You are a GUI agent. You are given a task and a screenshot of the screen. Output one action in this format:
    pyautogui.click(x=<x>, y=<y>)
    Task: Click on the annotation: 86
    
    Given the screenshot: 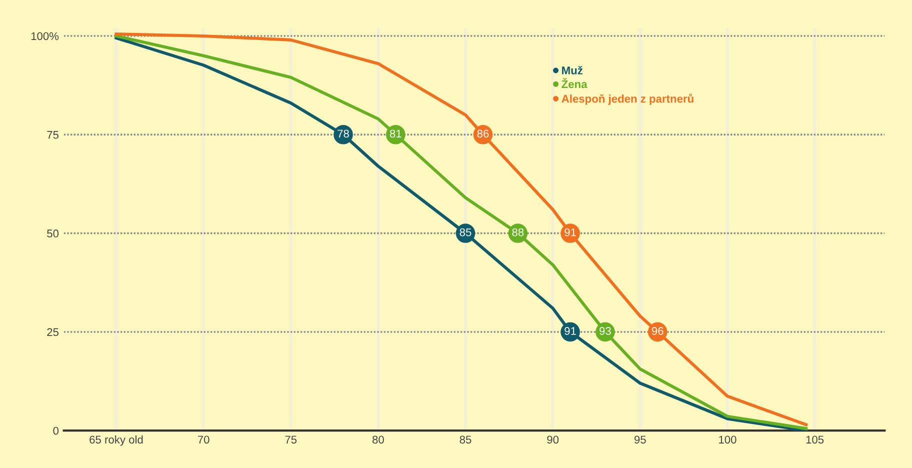 What is the action you would take?
    pyautogui.click(x=483, y=134)
    